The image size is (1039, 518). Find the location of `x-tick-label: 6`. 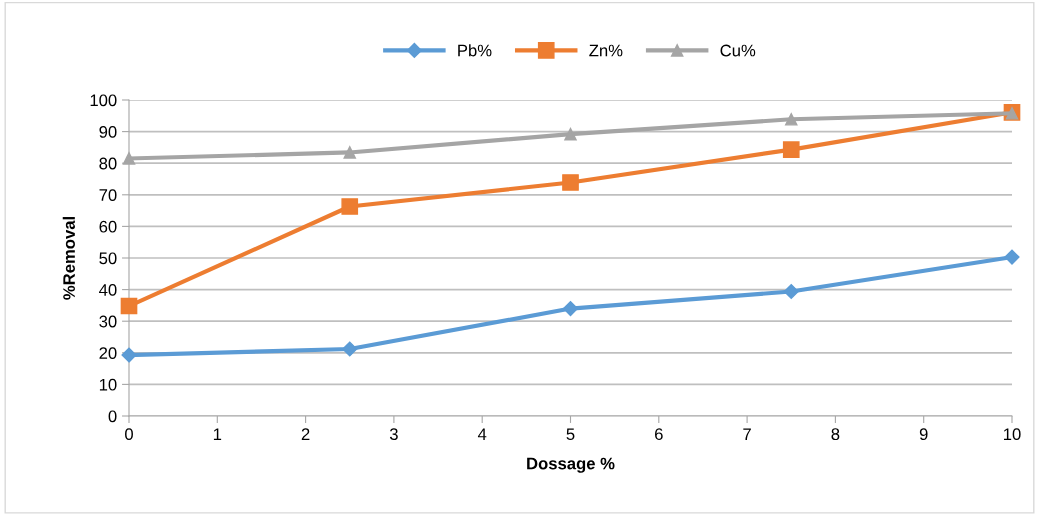

x-tick-label: 6 is located at coordinates (659, 434).